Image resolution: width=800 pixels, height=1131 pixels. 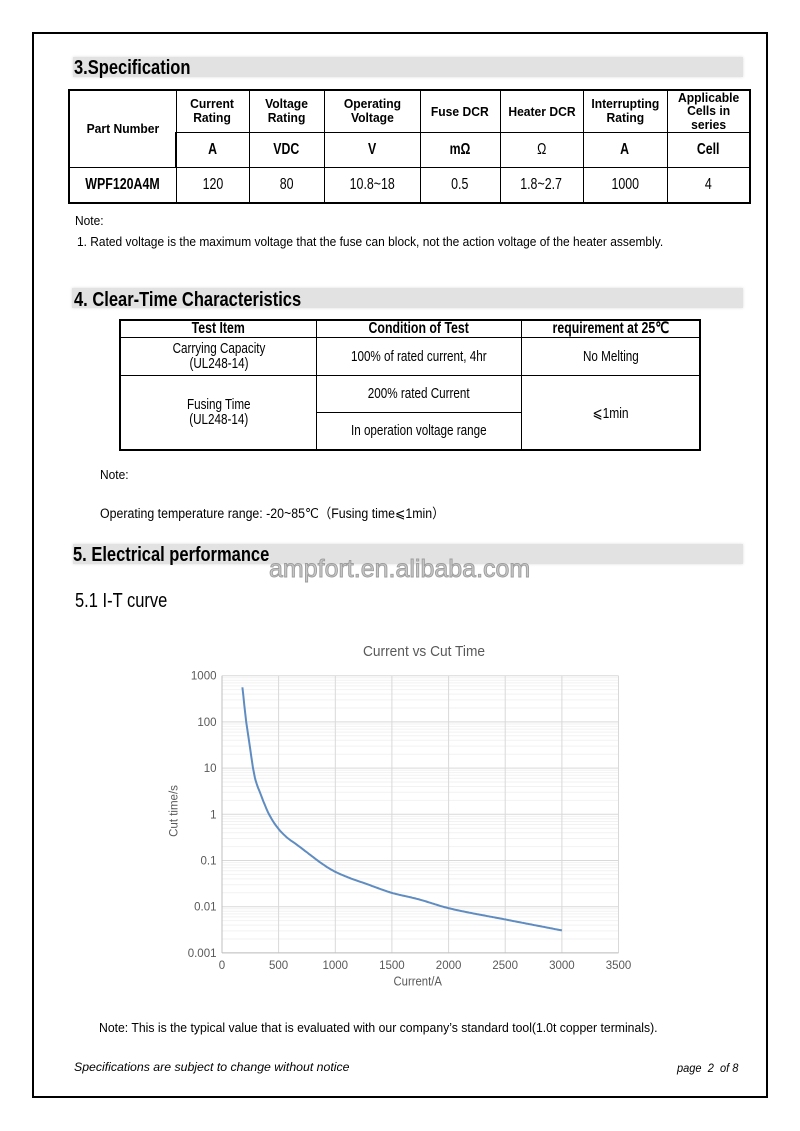 I want to click on svg-text: 2500, so click(x=505, y=966).